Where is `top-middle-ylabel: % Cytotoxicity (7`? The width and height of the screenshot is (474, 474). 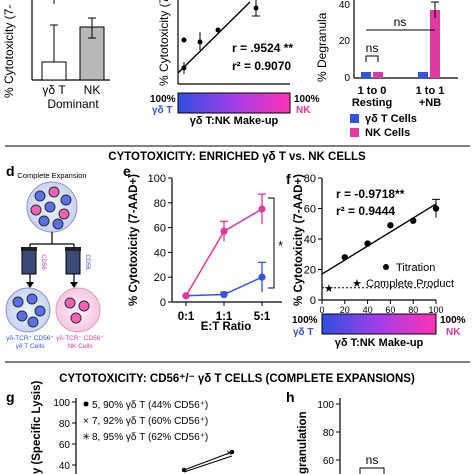 top-middle-ylabel: % Cytotoxicity (7 is located at coordinates (164, 43).